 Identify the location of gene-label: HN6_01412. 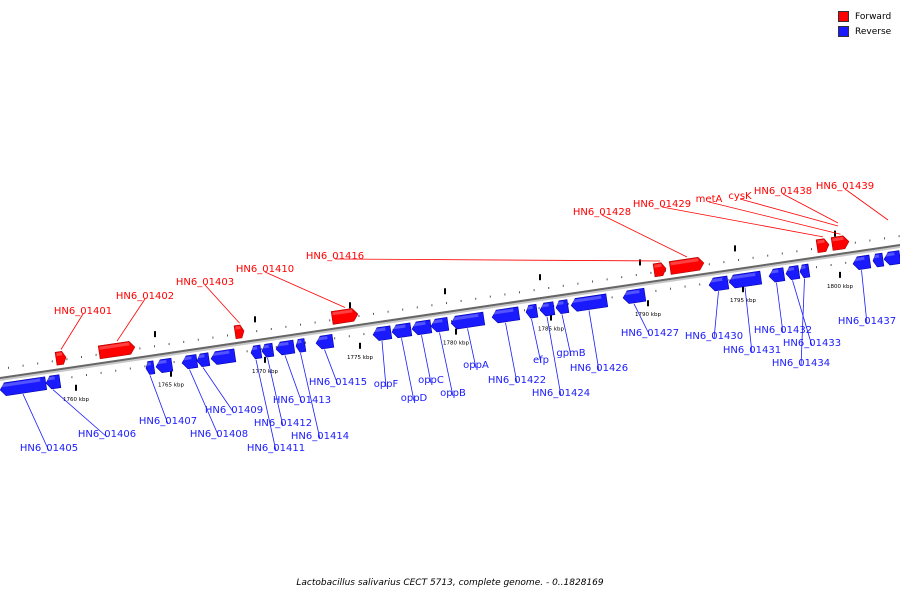
(283, 423).